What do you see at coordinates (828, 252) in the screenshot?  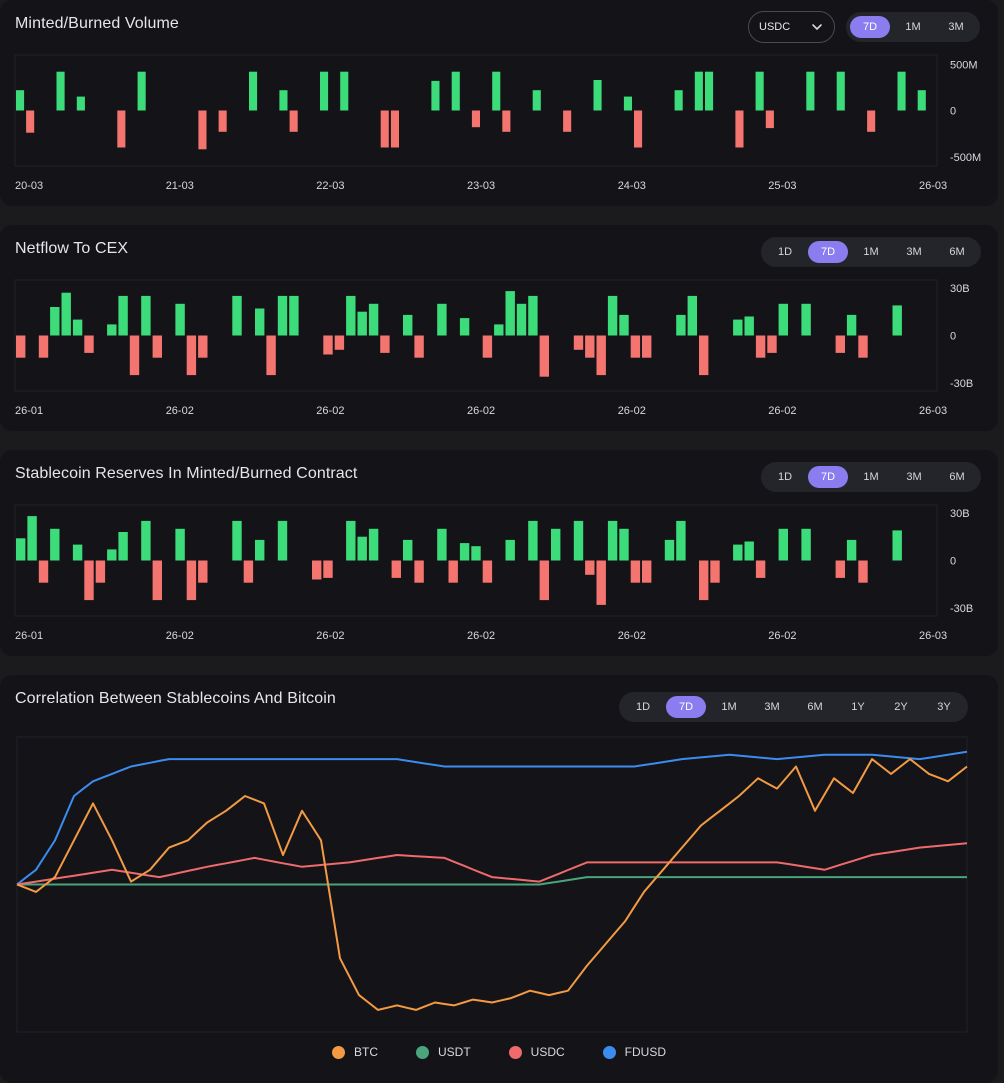 I see `range-7d-button: 7D` at bounding box center [828, 252].